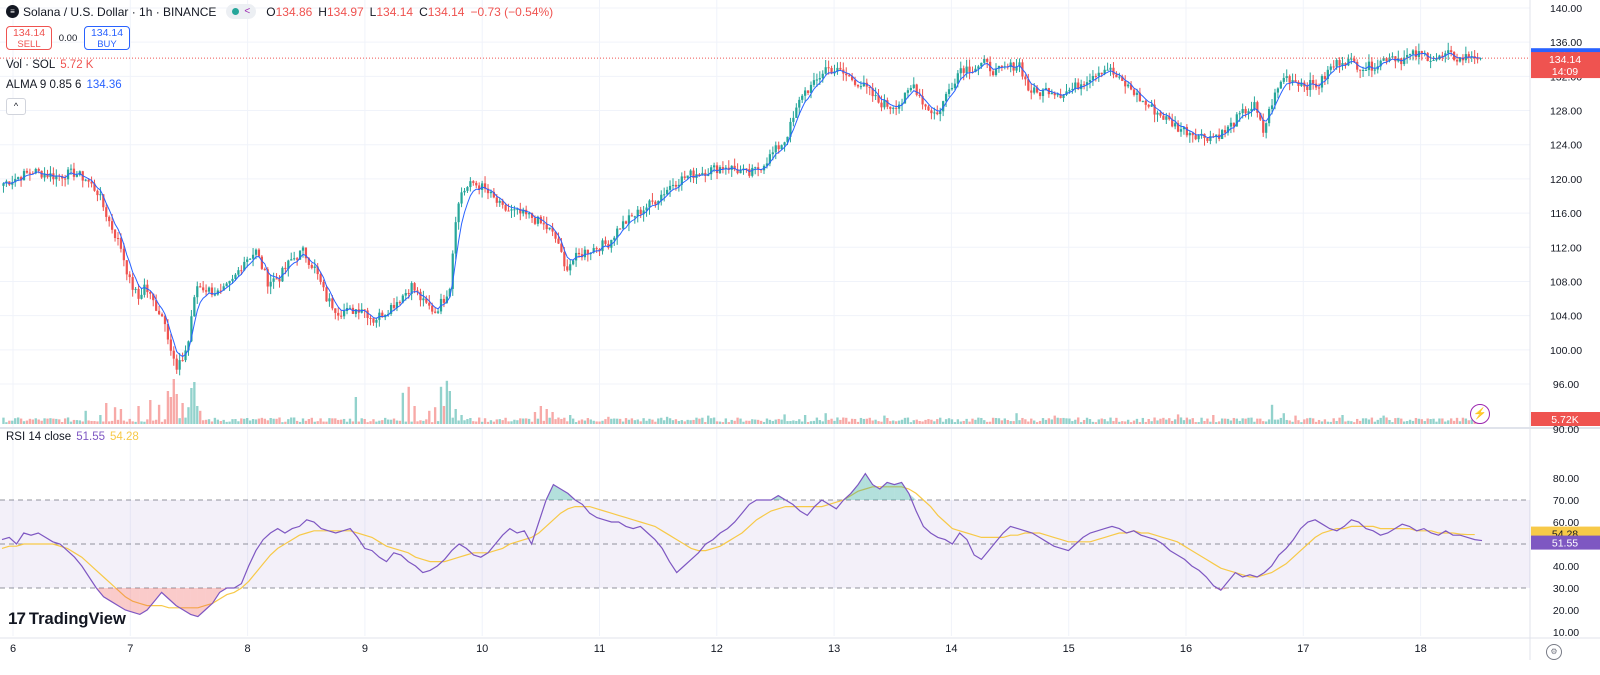 The image size is (1600, 675). I want to click on market-status-pill: <, so click(241, 11).